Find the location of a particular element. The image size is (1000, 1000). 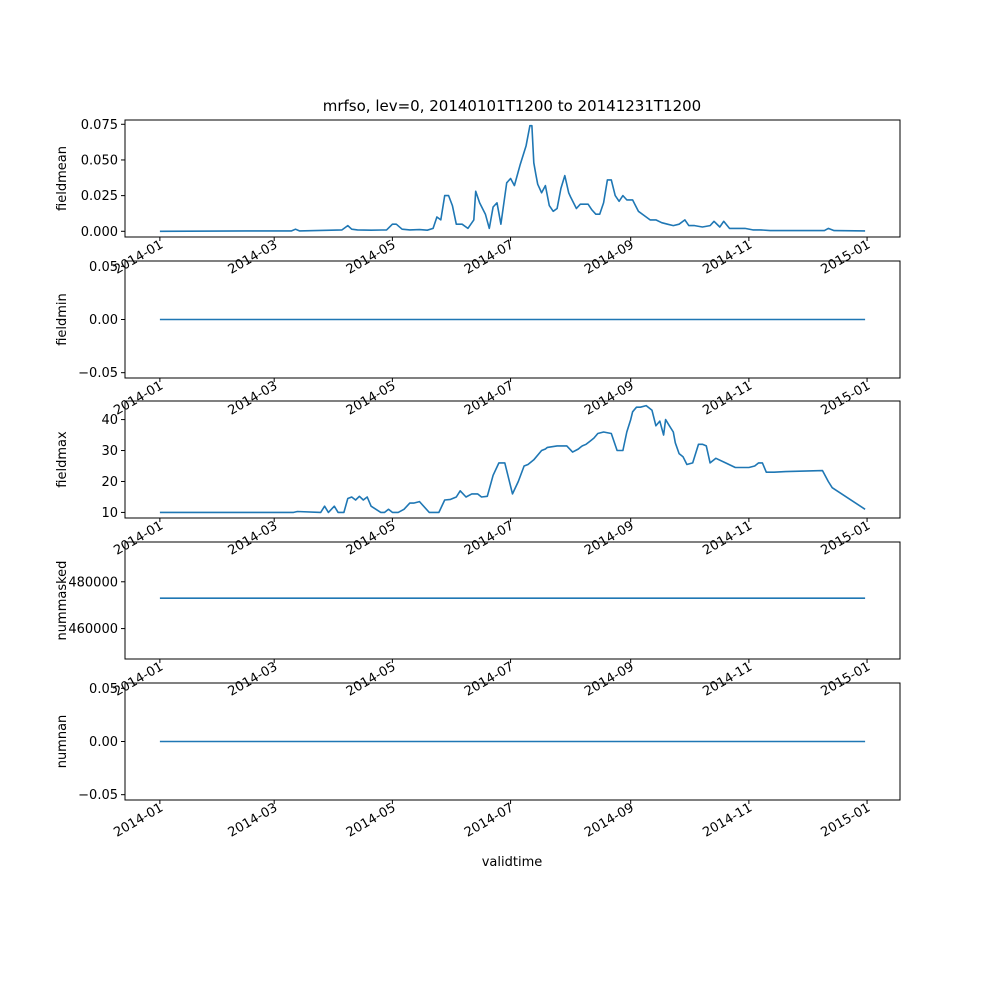

y-tick-label: 0.025 is located at coordinates (99, 196).